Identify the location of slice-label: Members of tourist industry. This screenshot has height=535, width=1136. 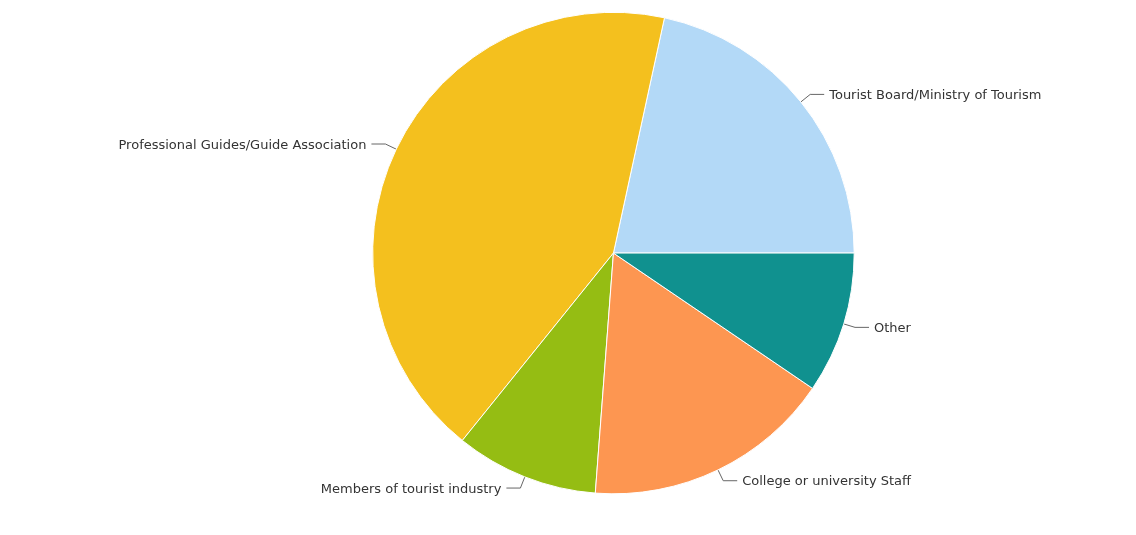
(411, 488).